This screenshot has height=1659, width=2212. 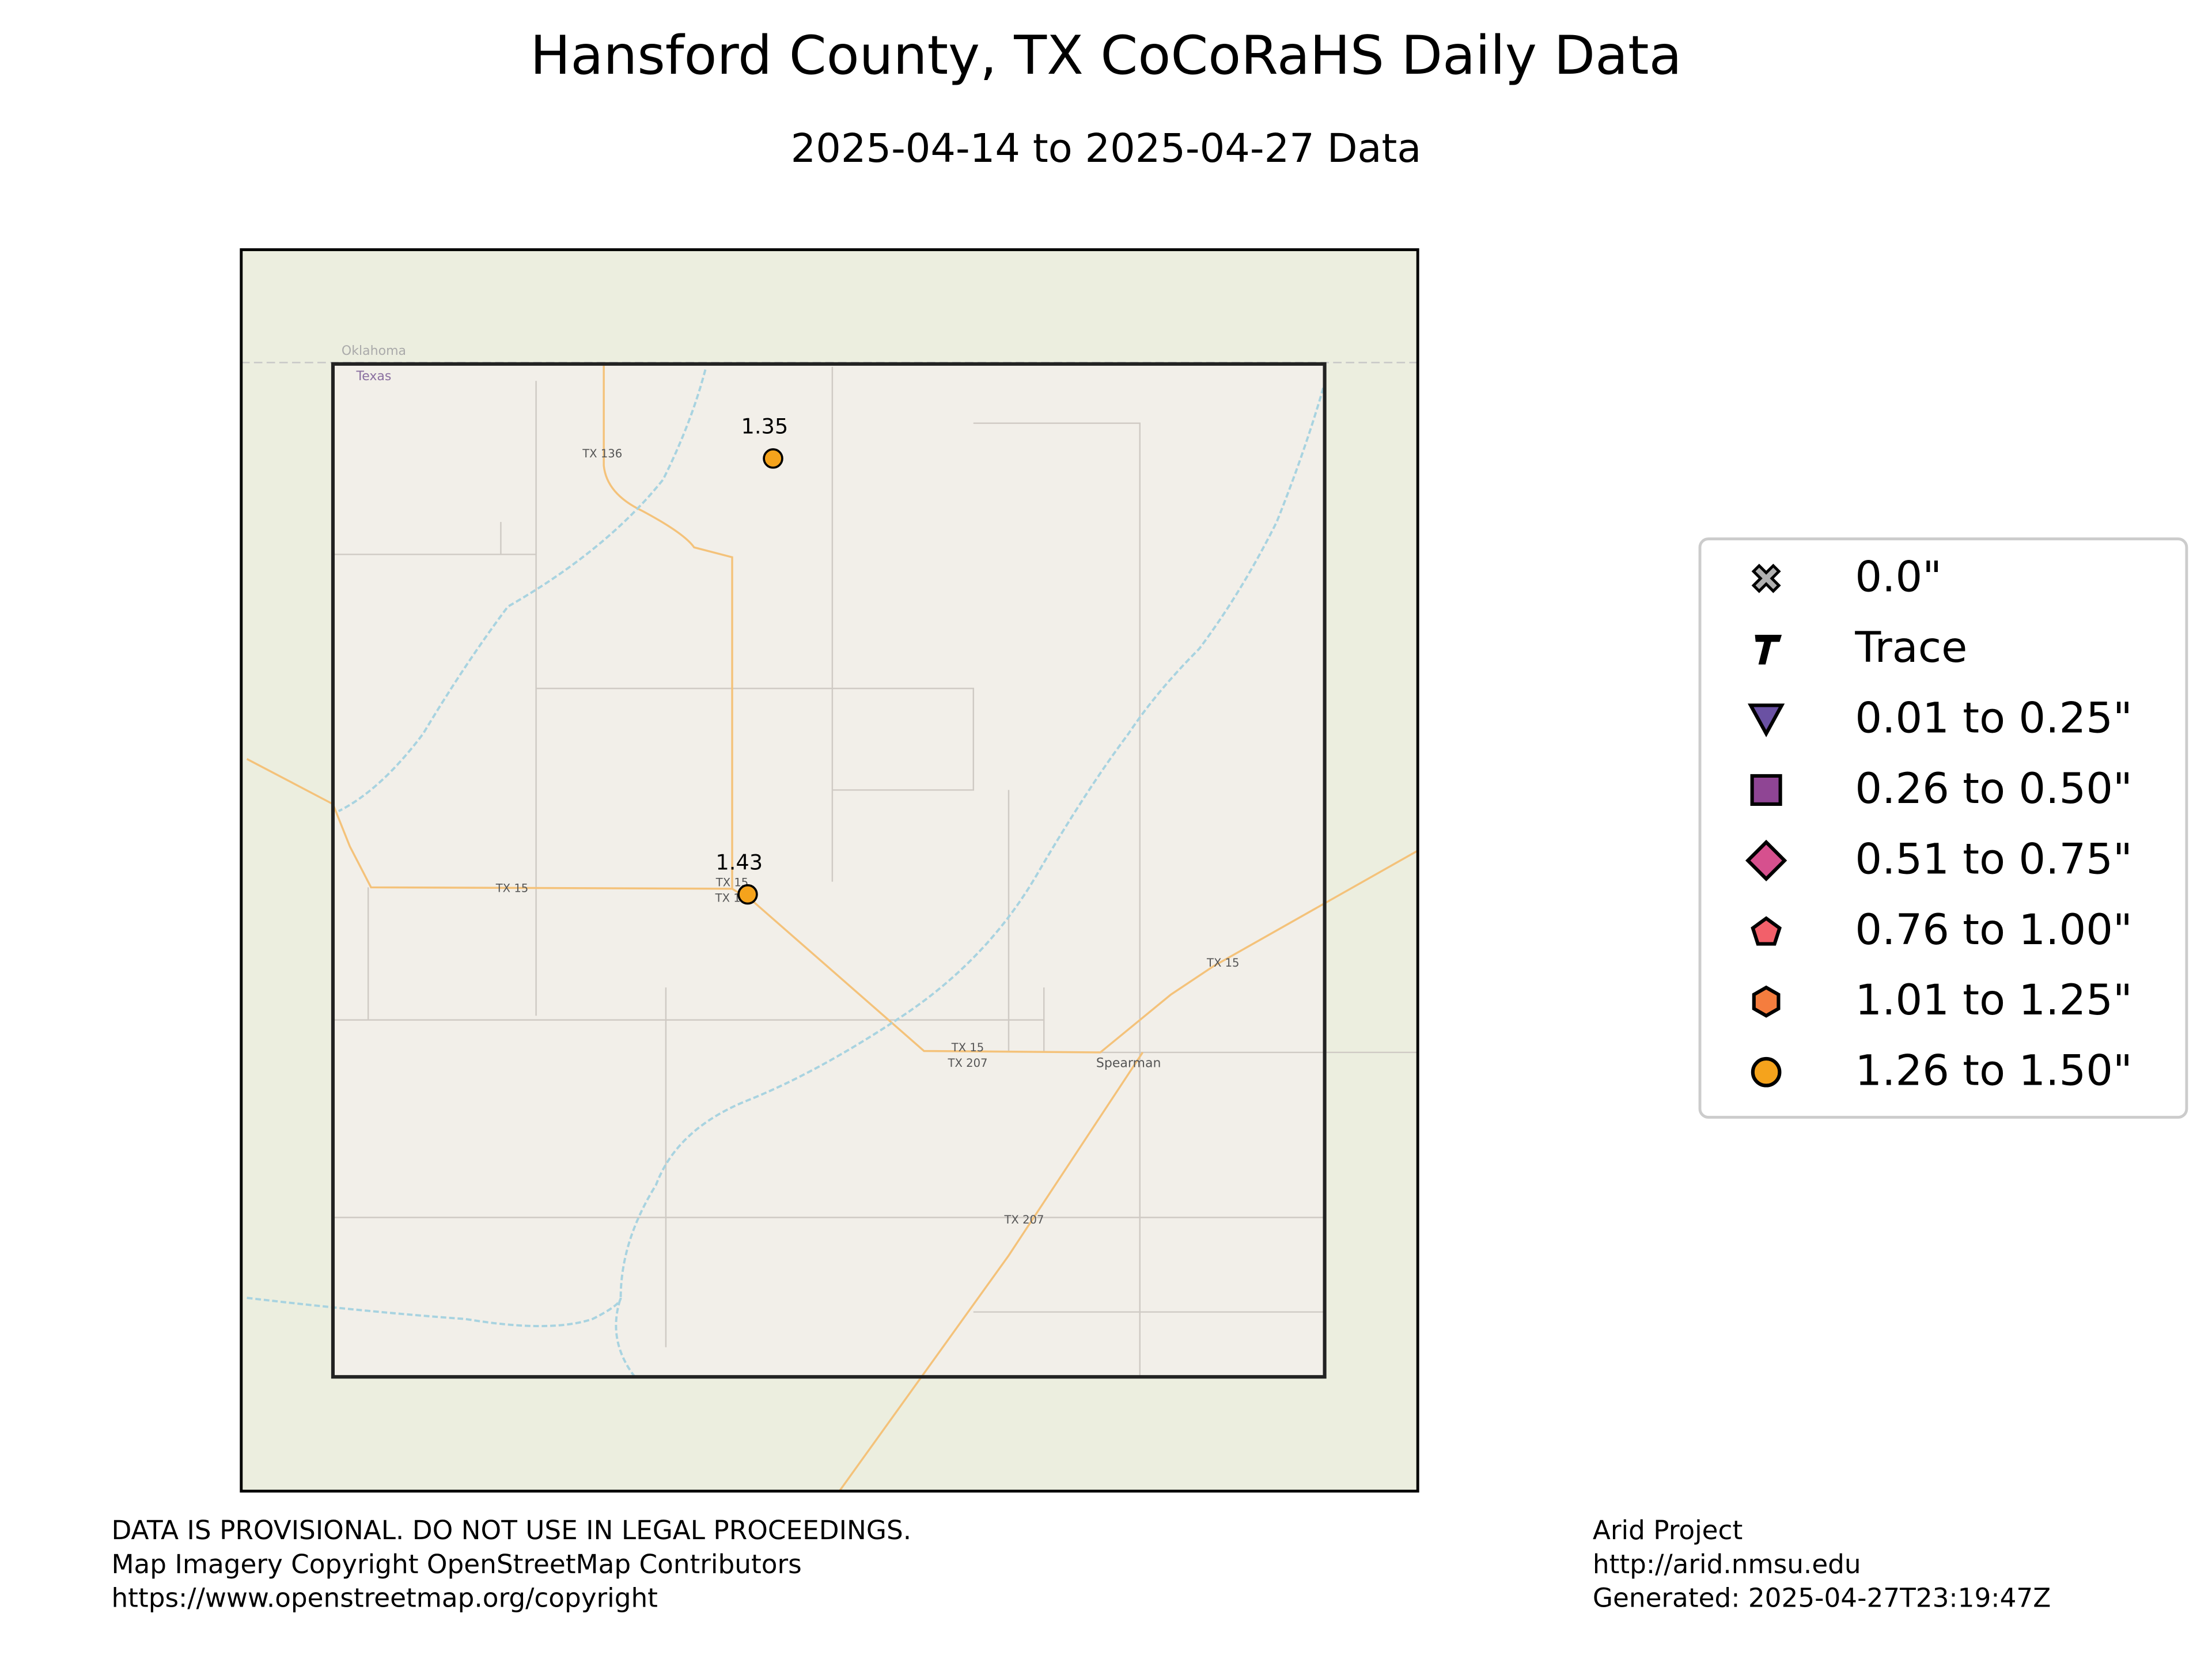 I want to click on map-label: TX 1, so click(x=728, y=898).